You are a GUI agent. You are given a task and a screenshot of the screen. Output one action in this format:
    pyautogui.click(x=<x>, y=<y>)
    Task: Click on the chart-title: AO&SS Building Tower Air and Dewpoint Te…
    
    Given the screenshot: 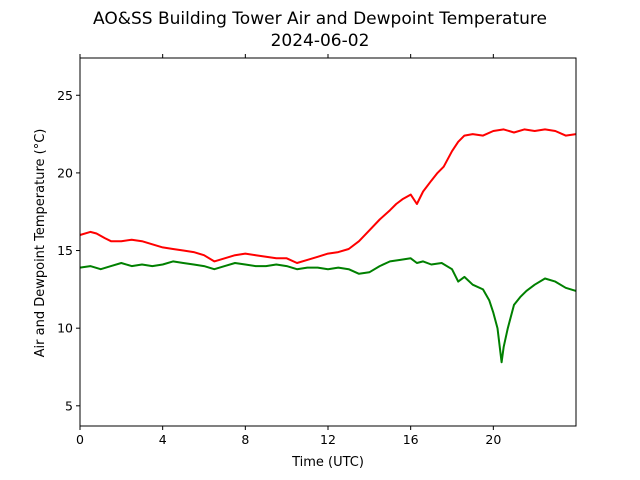 What is the action you would take?
    pyautogui.click(x=320, y=19)
    